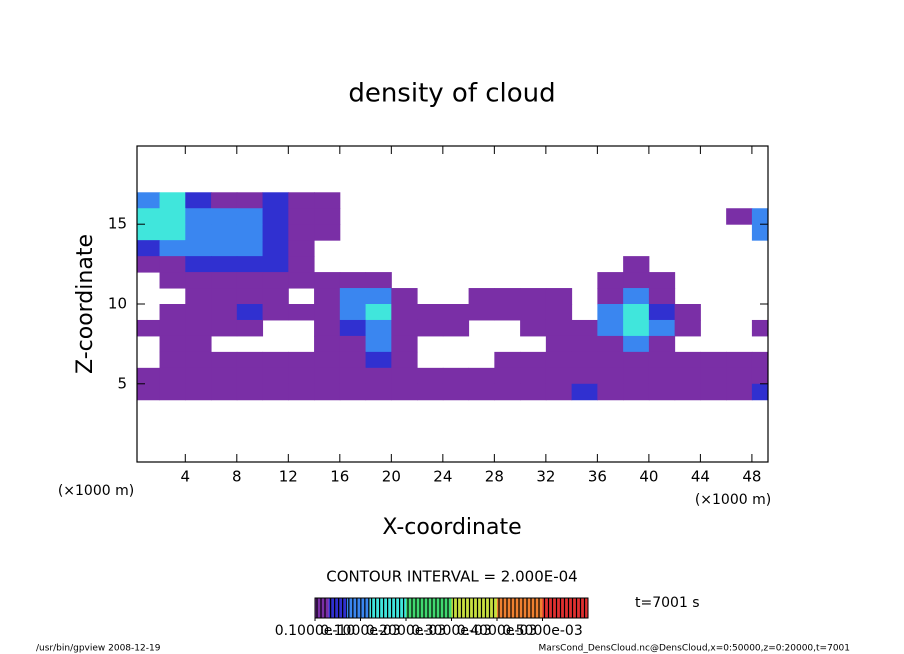 Image resolution: width=904 pixels, height=654 pixels. I want to click on x-tick-label: 48, so click(751, 477).